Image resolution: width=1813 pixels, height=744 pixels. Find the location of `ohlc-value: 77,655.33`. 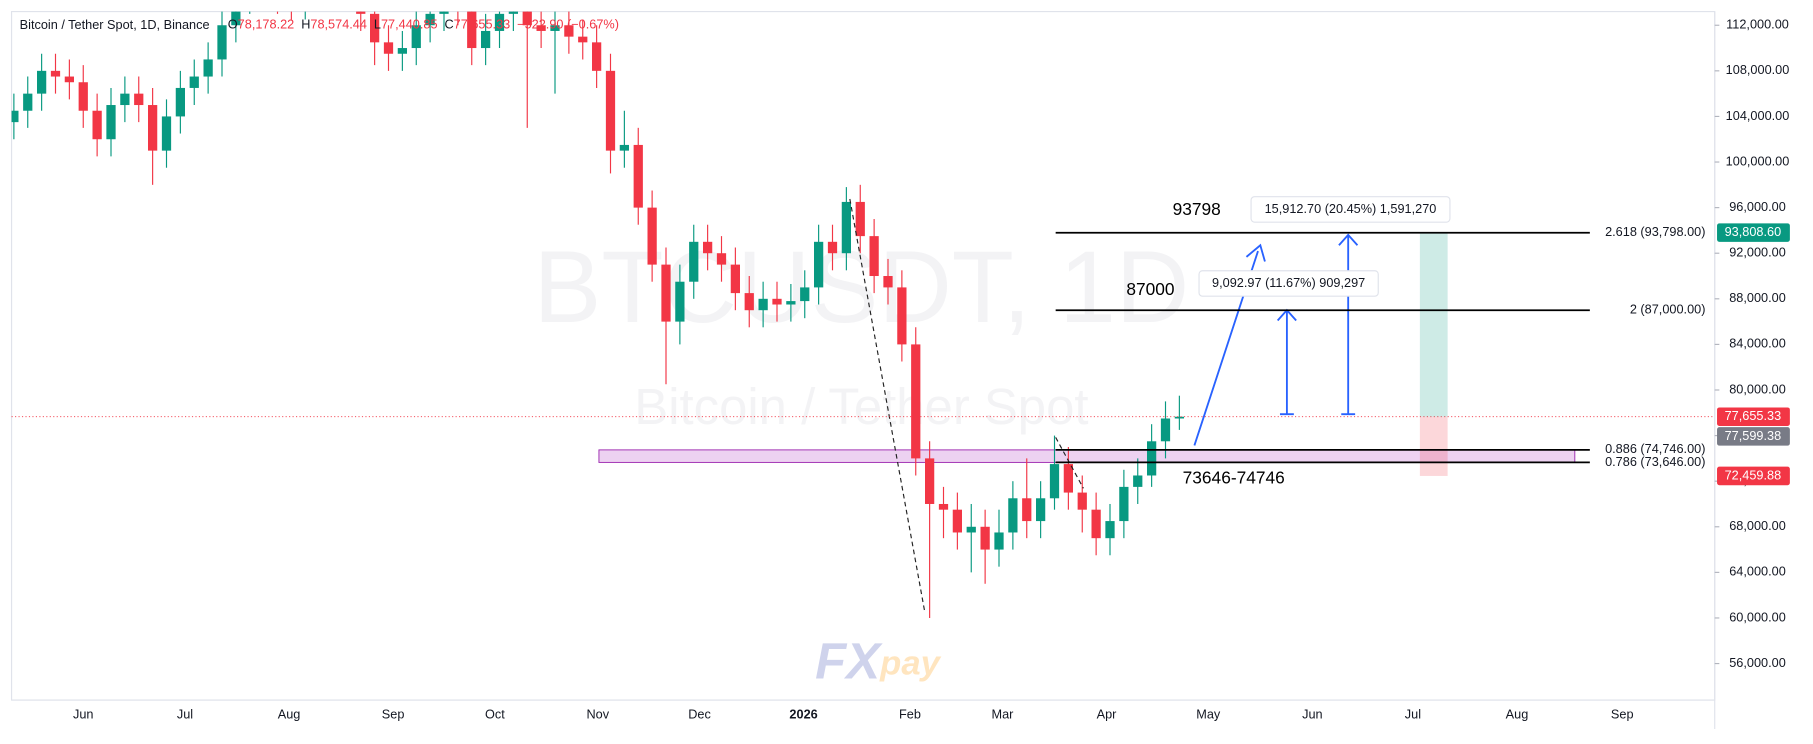

ohlc-value: 77,655.33 is located at coordinates (482, 24).